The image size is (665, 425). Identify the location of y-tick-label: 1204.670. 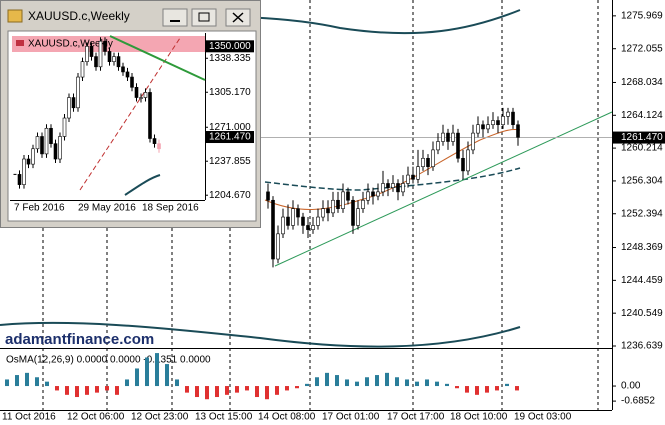
(230, 195).